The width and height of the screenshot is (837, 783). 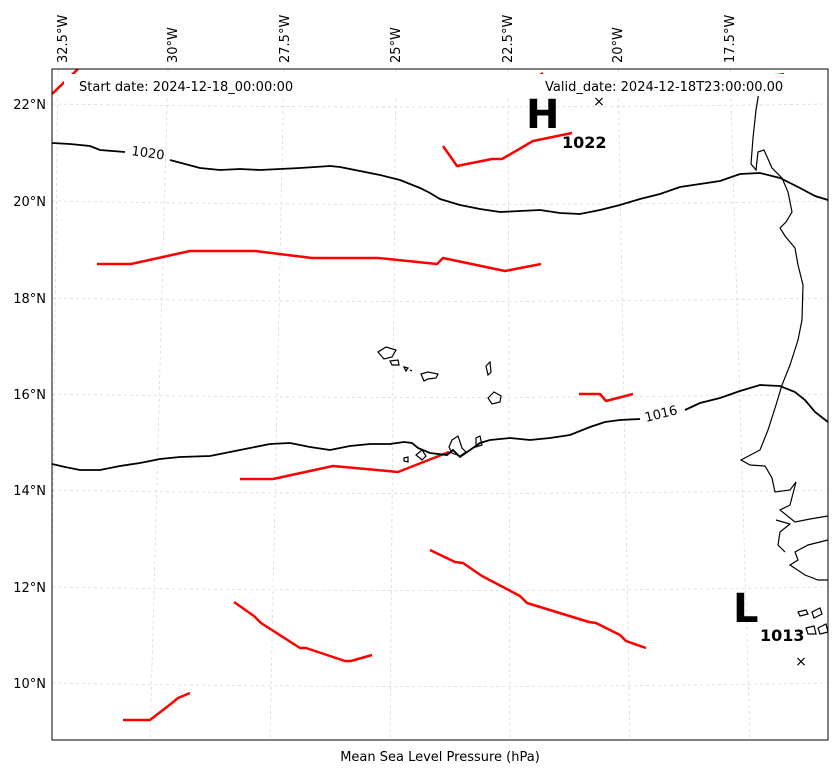 What do you see at coordinates (624, 404) in the screenshot?
I see `meridian-20w` at bounding box center [624, 404].